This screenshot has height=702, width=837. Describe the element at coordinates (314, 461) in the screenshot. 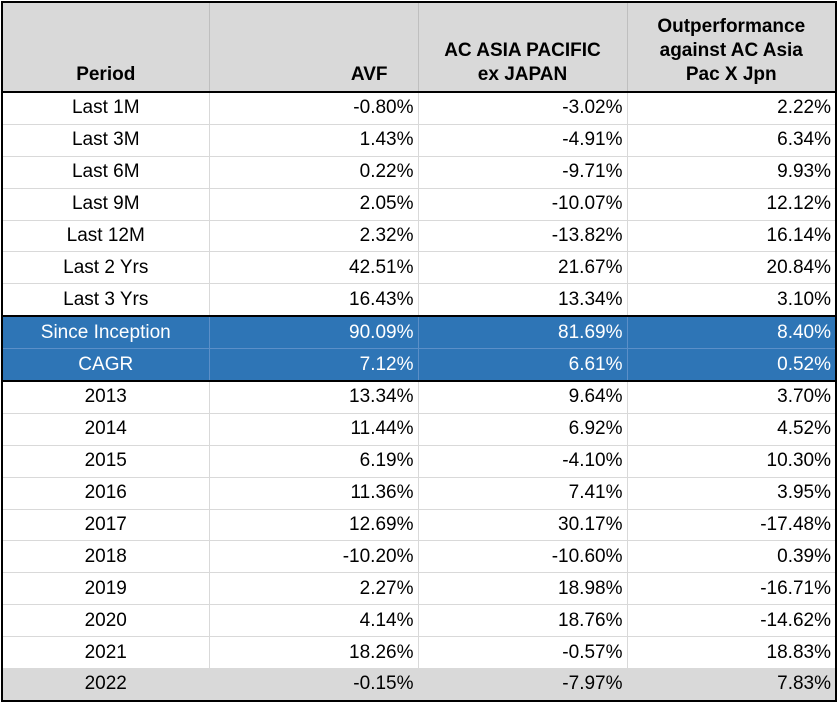

I see `cell-avf: 6.19%` at that location.